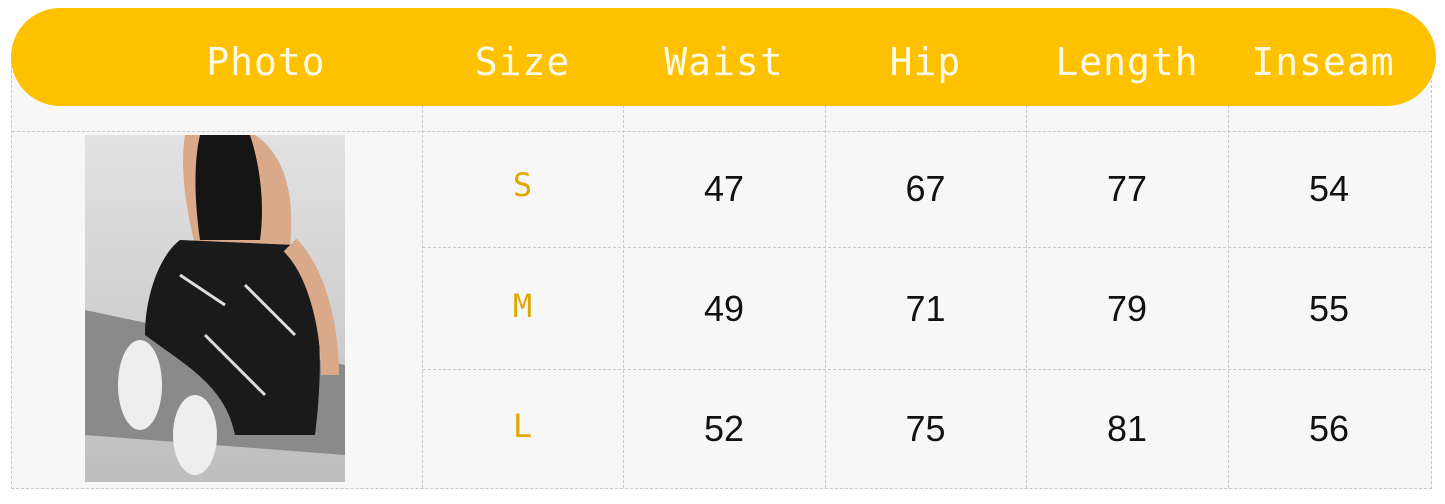 This screenshot has height=504, width=1445. Describe the element at coordinates (1127, 62) in the screenshot. I see `header-length: Length` at that location.